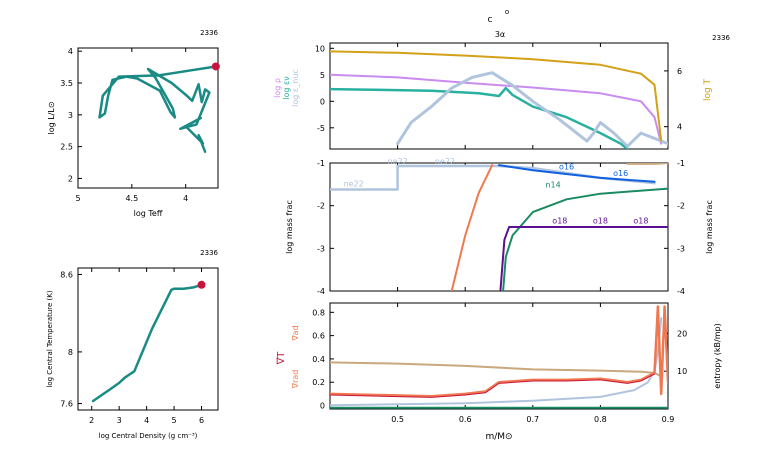 The image size is (766, 460). I want to click on series-∇ad, so click(496, 369).